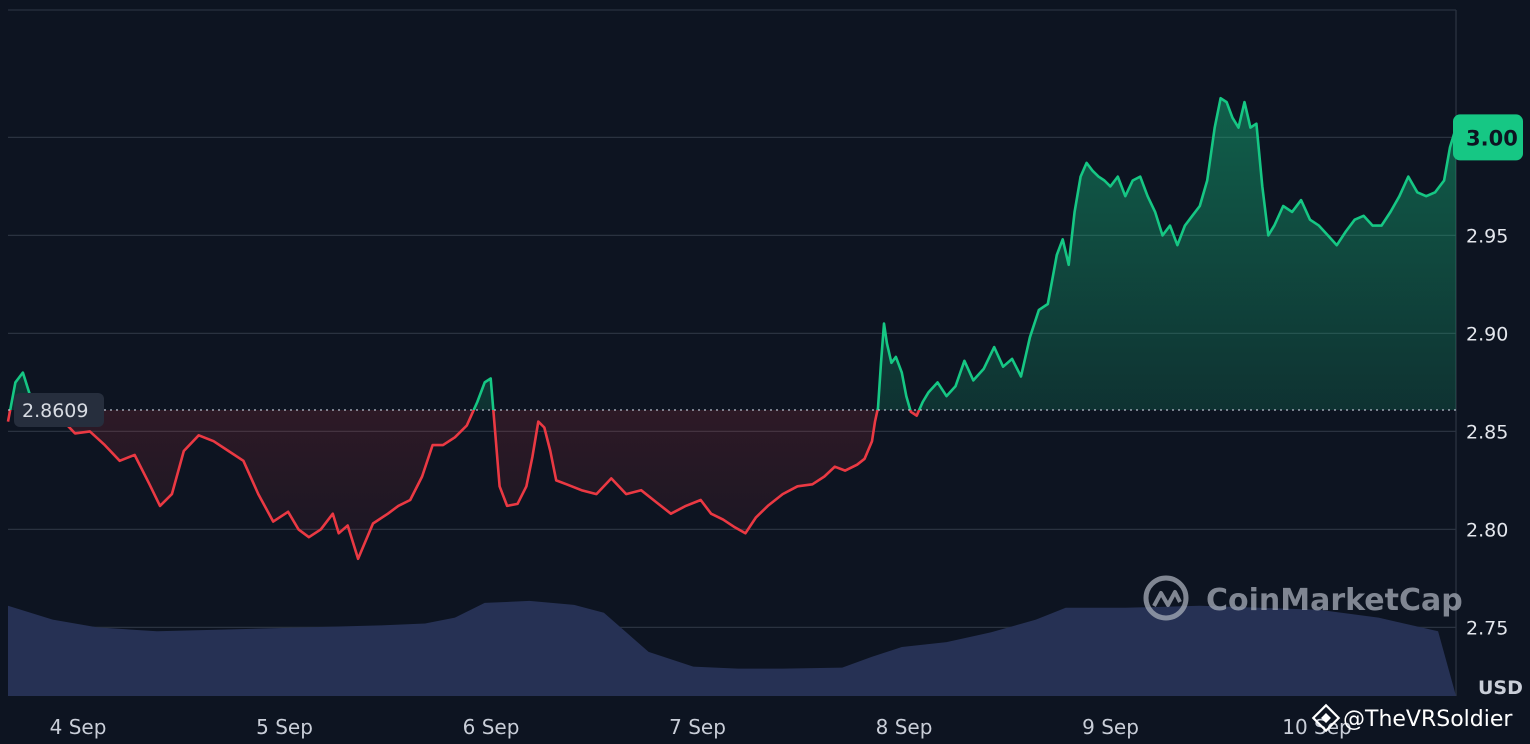  I want to click on x-tick-label: 7 Sep, so click(697, 727).